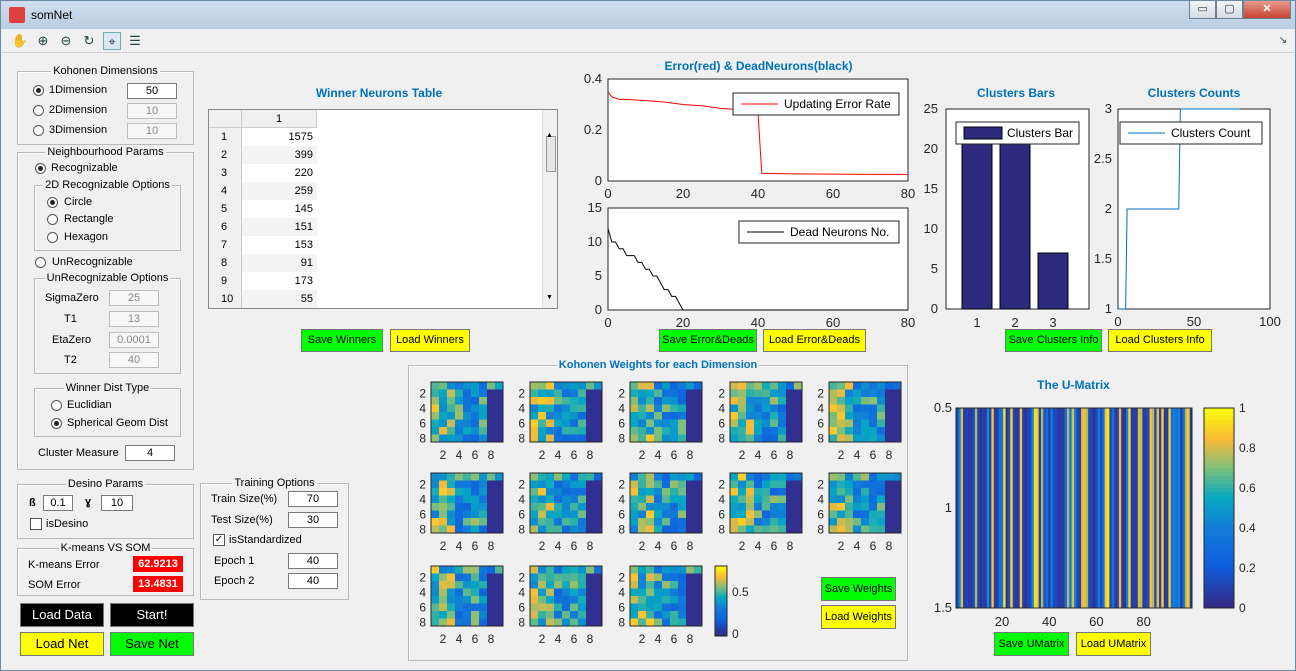 The height and width of the screenshot is (671, 1296). I want to click on dim1-input: 50, so click(152, 91).